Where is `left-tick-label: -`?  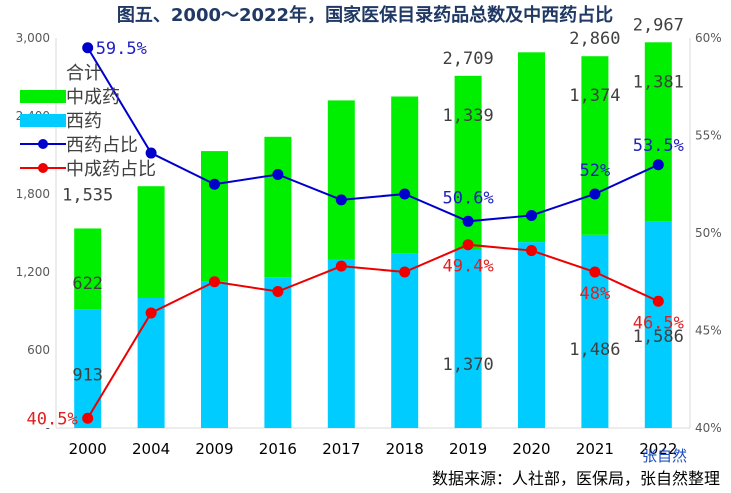
left-tick-label: - is located at coordinates (48, 428).